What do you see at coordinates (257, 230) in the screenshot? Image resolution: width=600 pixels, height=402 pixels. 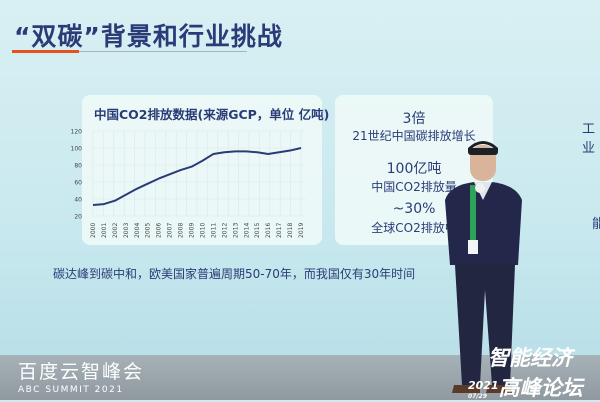 I see `x-tick-label: 2015` at bounding box center [257, 230].